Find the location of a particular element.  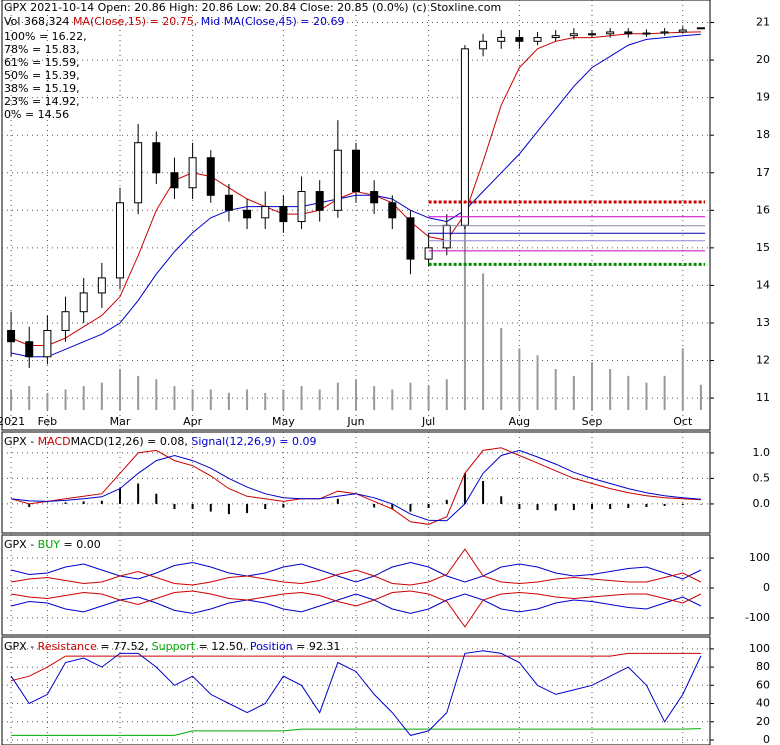

fib-label: 50% = 15.39, is located at coordinates (42, 75).